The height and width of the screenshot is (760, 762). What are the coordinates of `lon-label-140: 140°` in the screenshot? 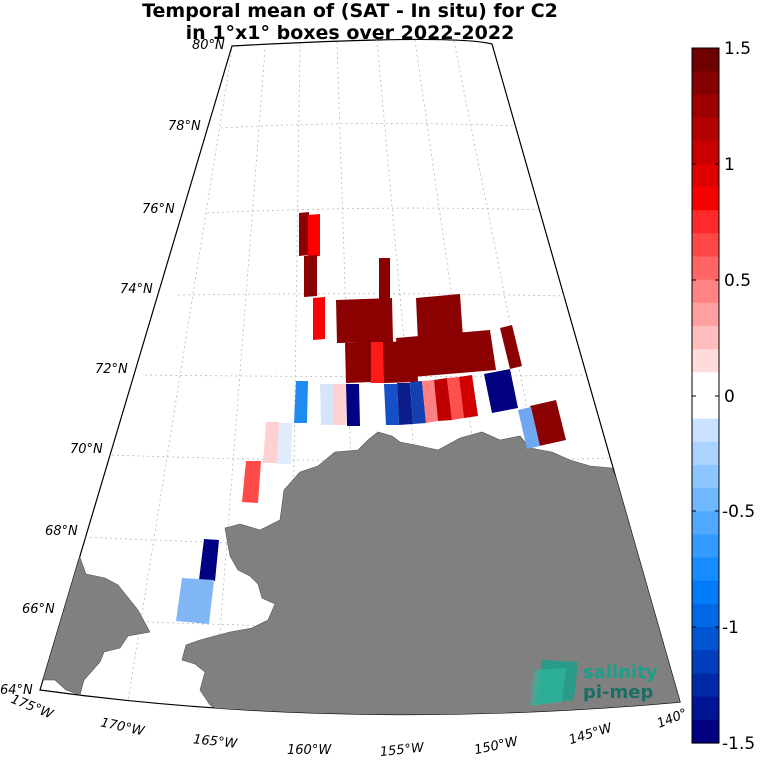 It's located at (672, 719).